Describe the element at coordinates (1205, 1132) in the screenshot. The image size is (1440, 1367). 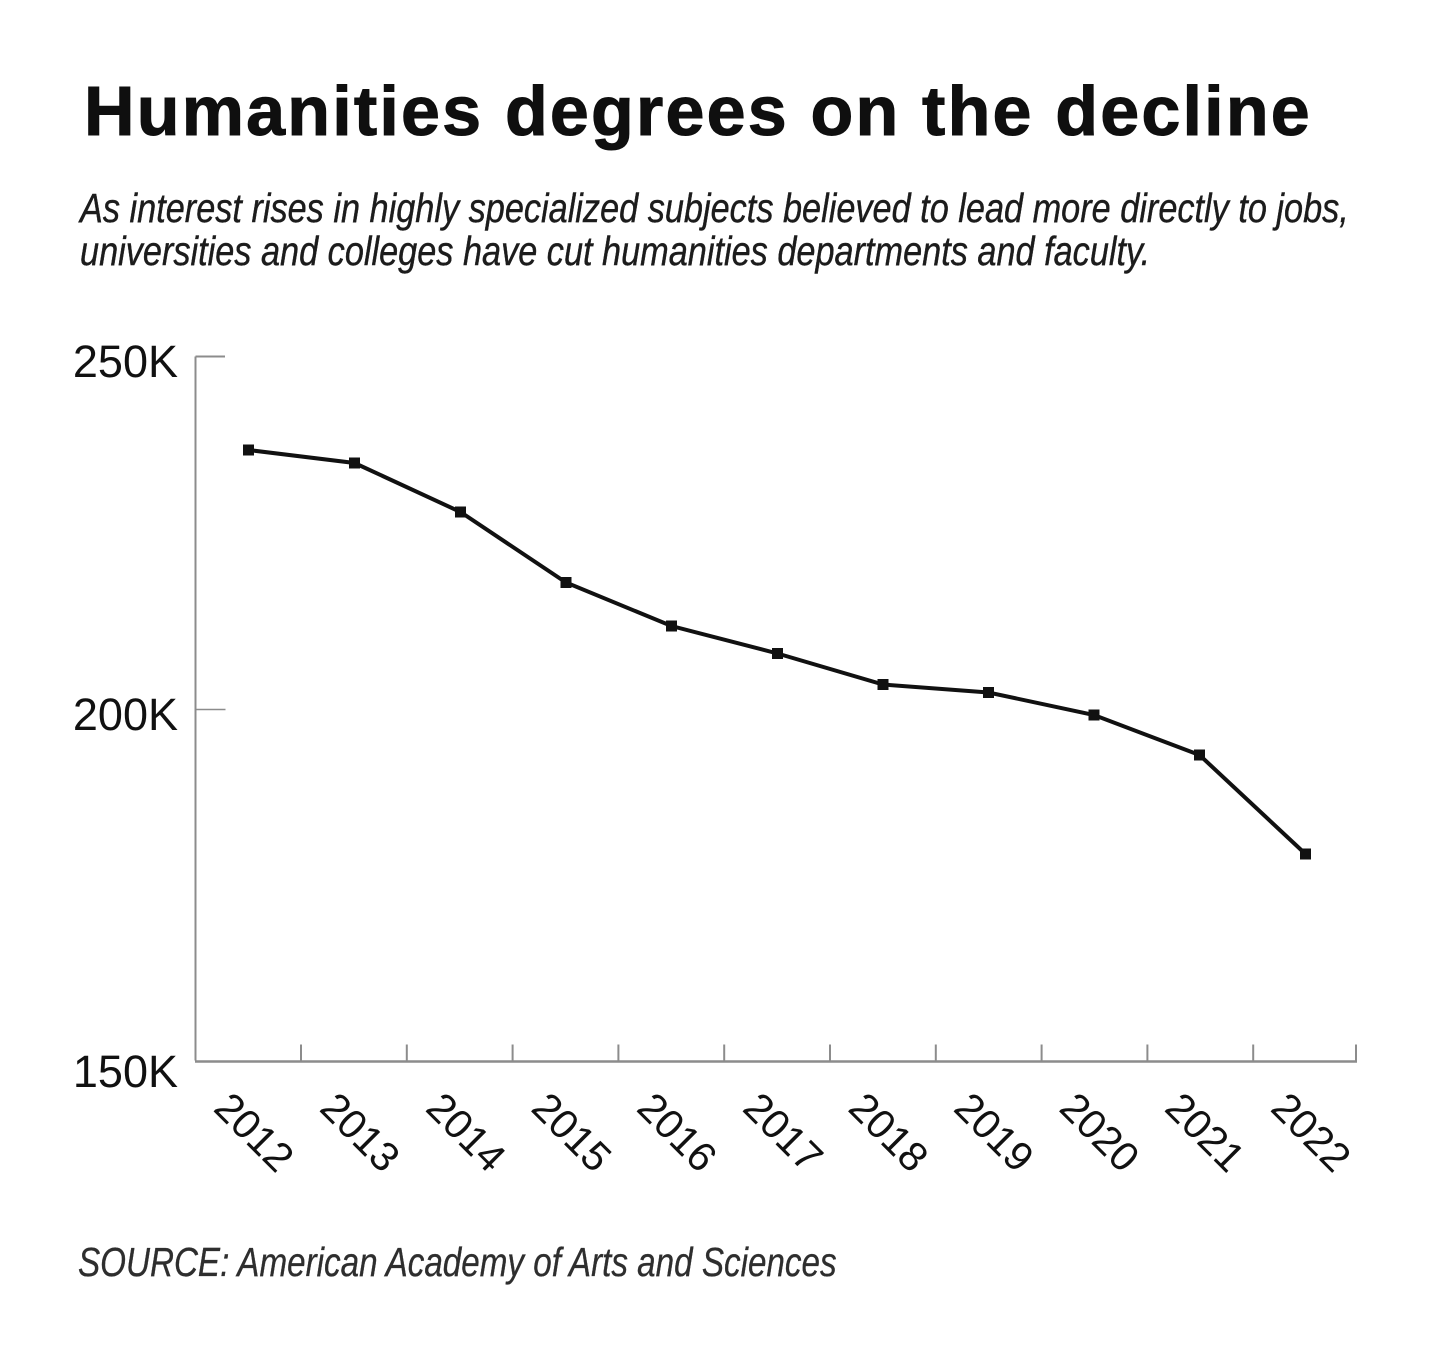
I see `svg-text: 2021` at that location.